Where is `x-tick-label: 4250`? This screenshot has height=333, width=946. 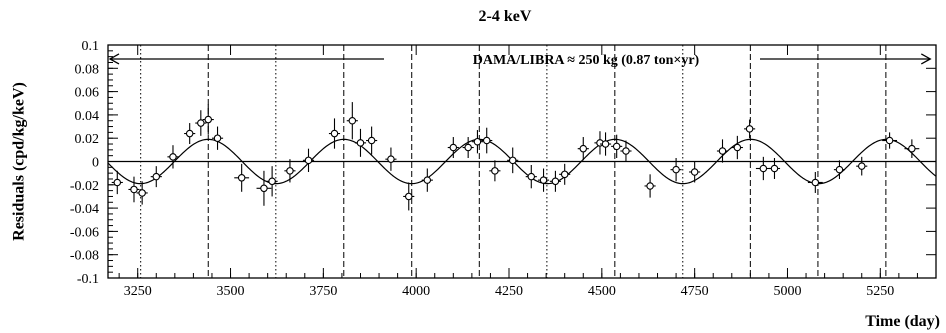 x-tick-label: 4250 is located at coordinates (509, 291).